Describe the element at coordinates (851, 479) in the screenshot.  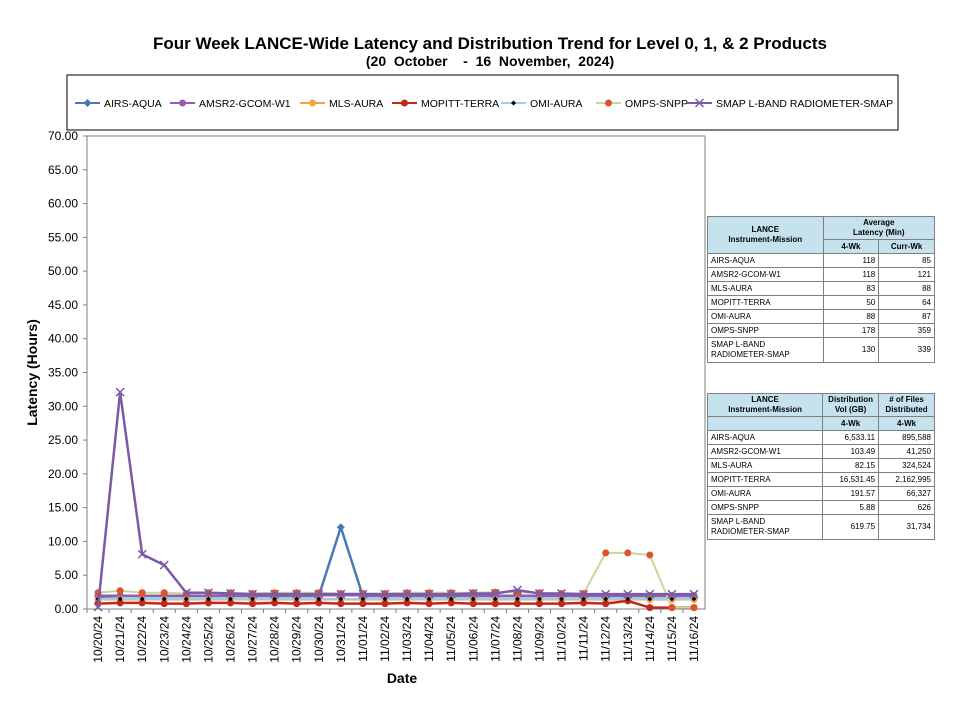
I see `distribution-cell-a: 16,531.45` at that location.